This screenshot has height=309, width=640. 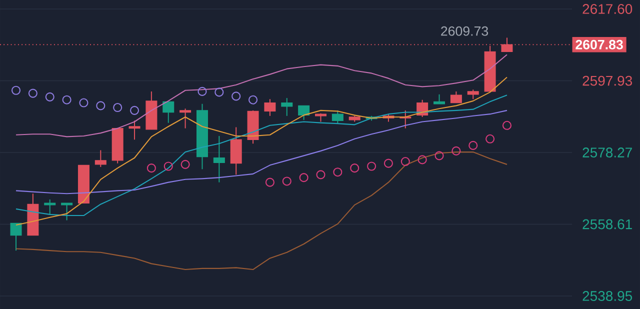 I want to click on y-tick-label: 2538.95, so click(x=607, y=296).